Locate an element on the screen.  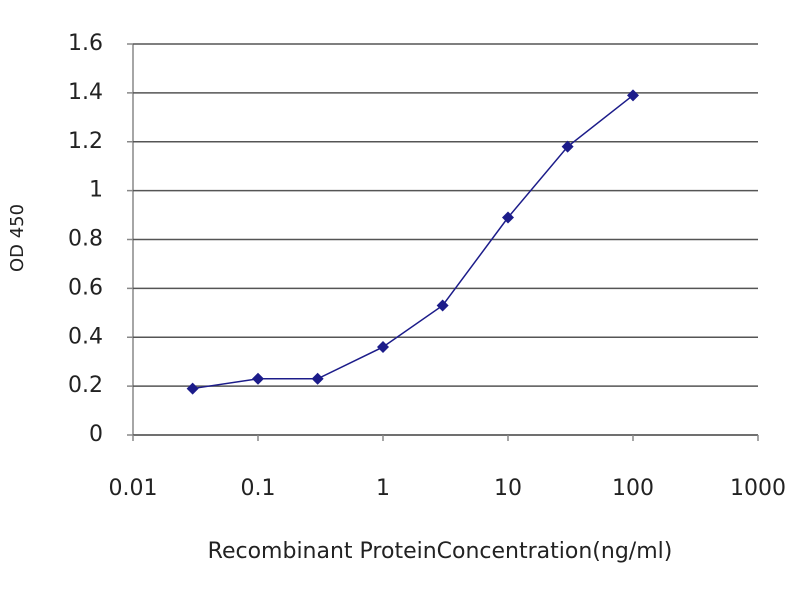
y-tick-label: 0.6 is located at coordinates (85, 287).